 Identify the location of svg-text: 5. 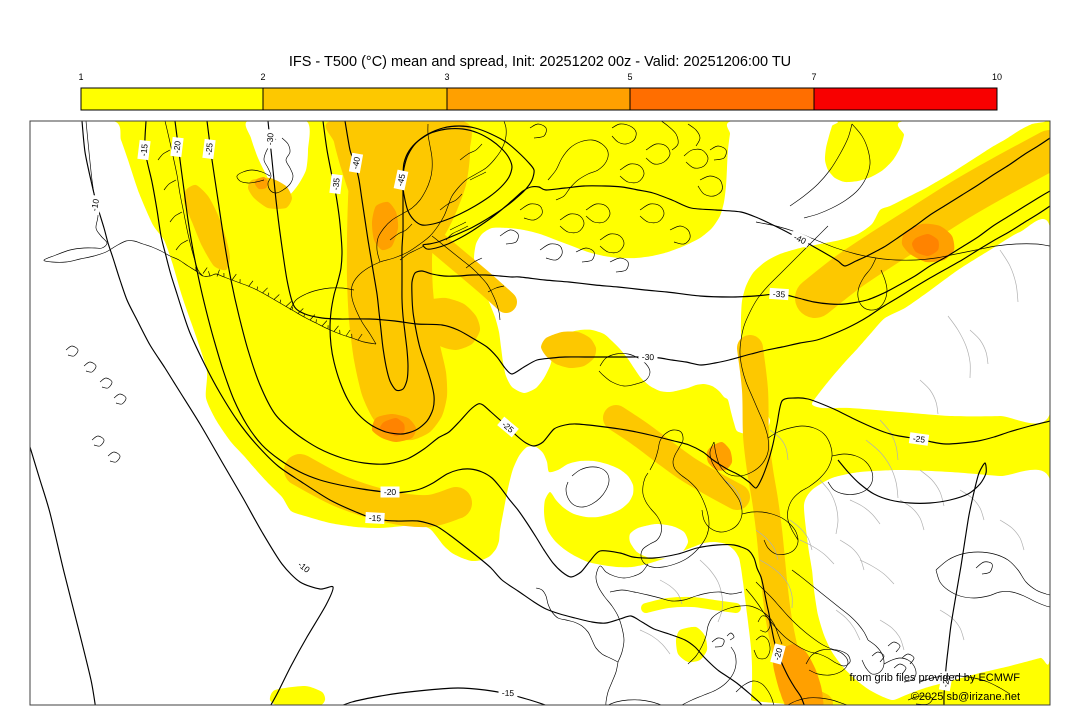
(629, 77).